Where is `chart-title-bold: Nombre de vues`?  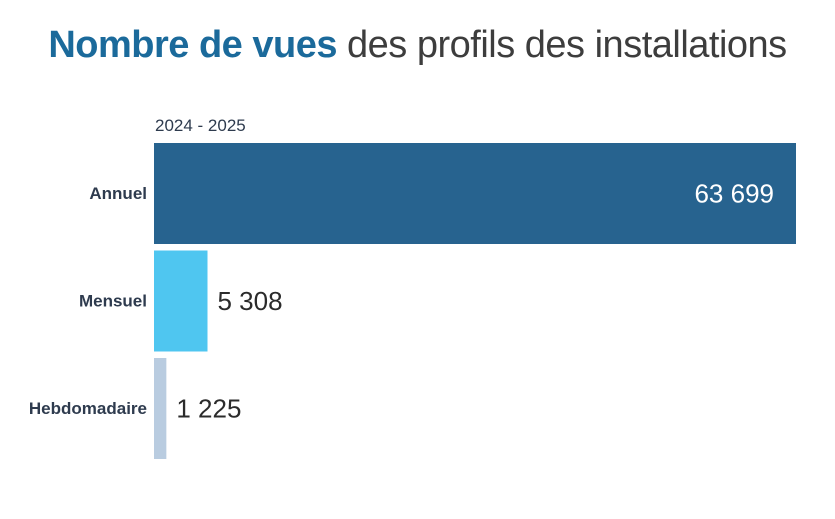
chart-title-bold: Nombre de vues is located at coordinates (192, 45).